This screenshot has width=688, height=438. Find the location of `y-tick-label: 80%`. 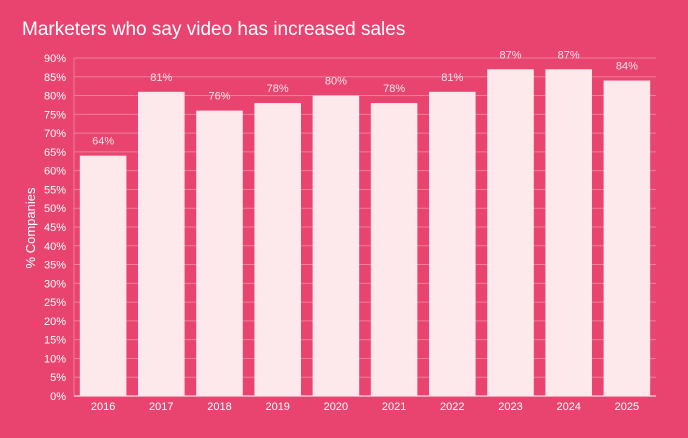

y-tick-label: 80% is located at coordinates (55, 97).